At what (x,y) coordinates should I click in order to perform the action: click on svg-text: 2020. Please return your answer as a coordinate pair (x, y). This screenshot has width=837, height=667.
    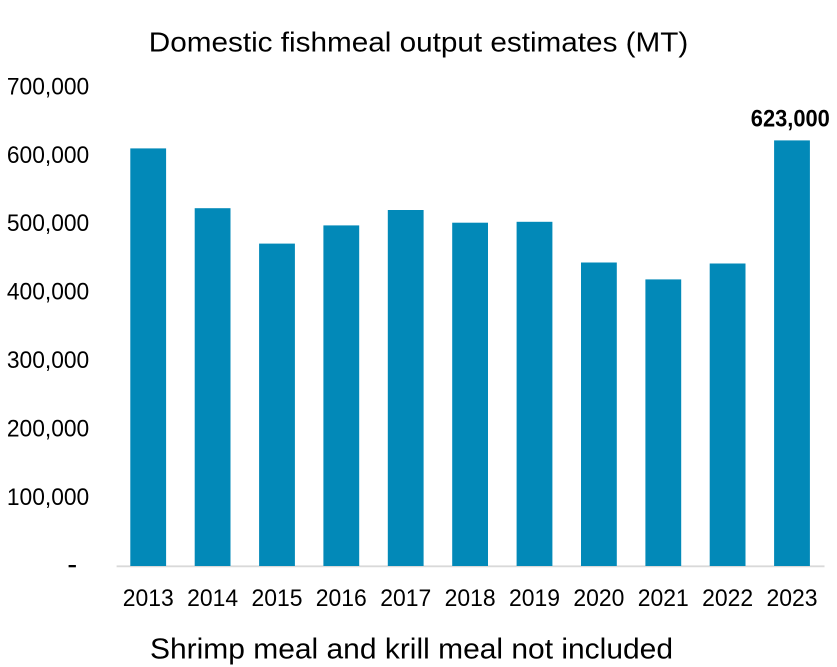
    Looking at the image, I should click on (598, 598).